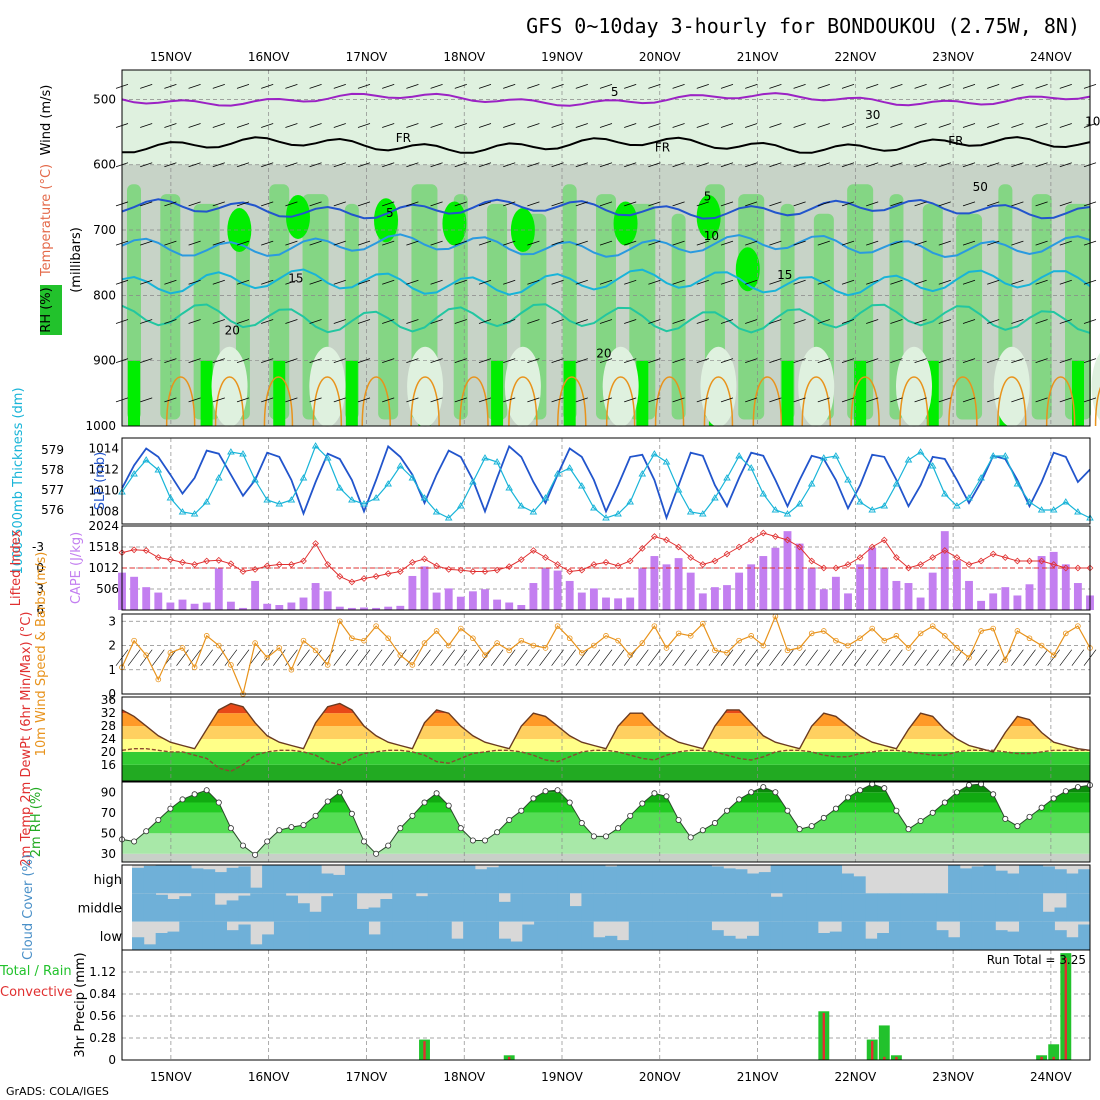 The width and height of the screenshot is (1100, 1100). I want to click on isotherm-FR, so click(606, 145).